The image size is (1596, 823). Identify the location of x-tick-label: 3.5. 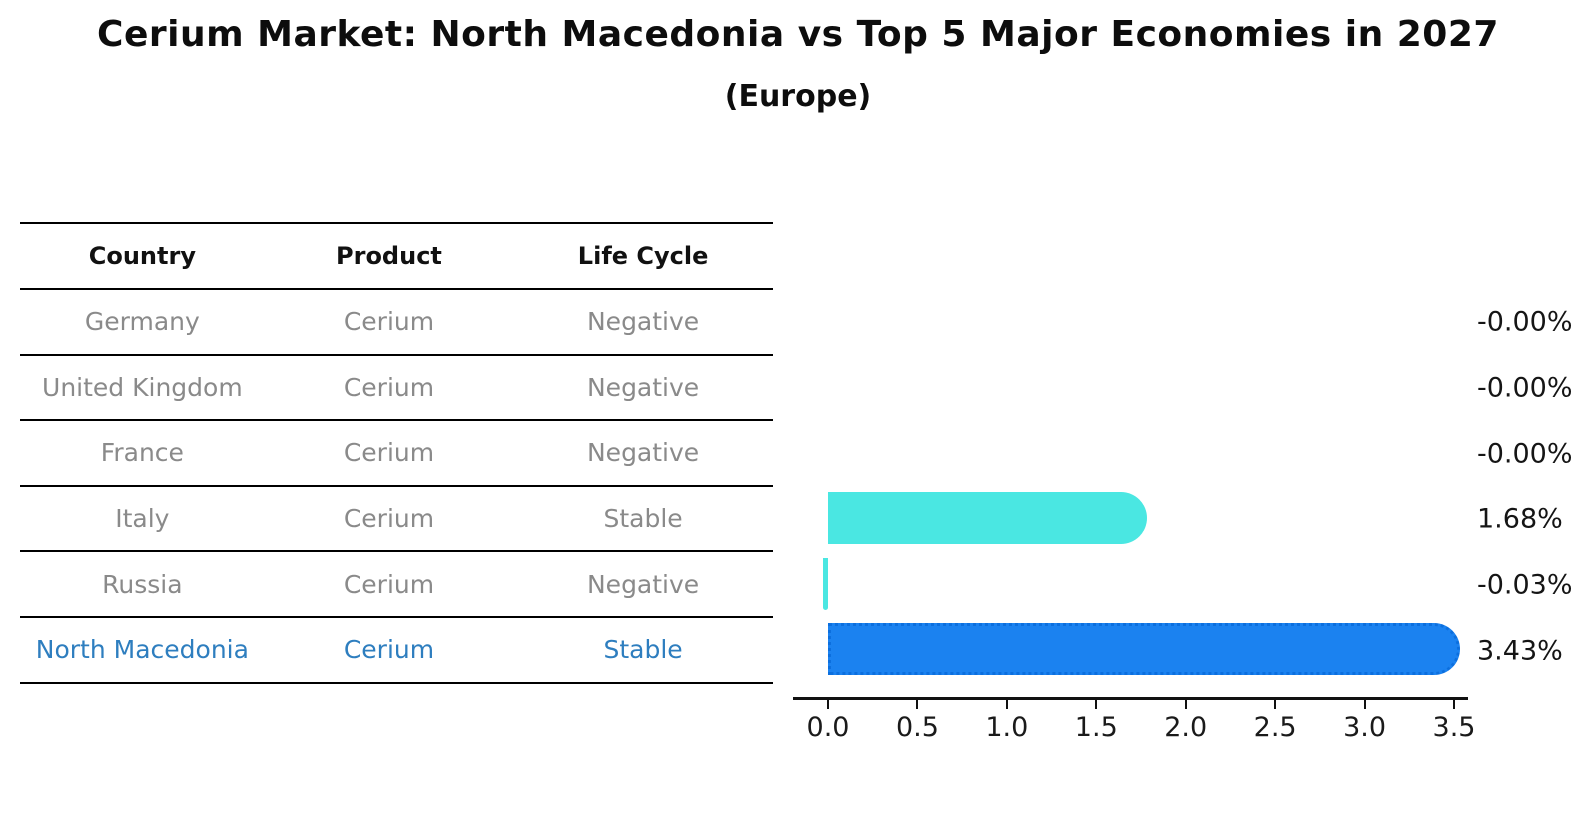
(1454, 727).